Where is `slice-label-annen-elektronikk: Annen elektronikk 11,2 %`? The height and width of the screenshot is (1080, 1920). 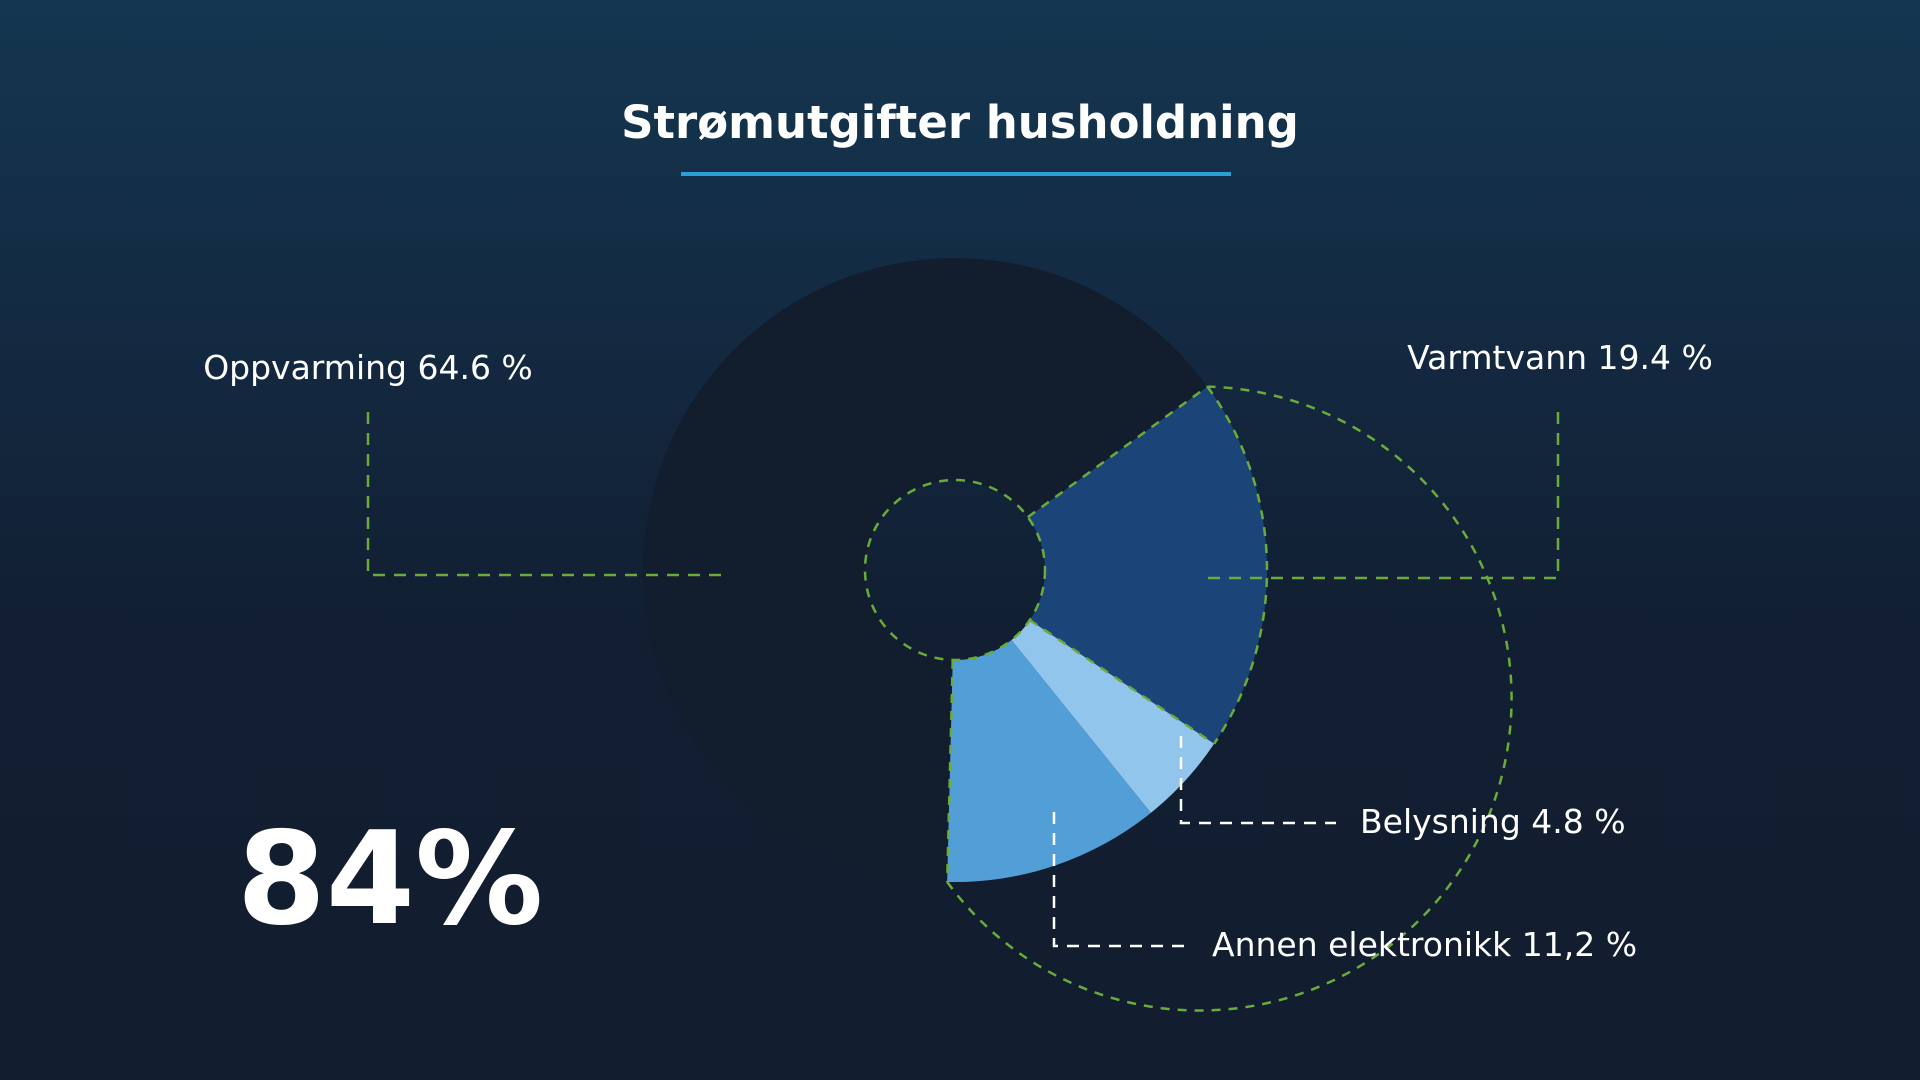
slice-label-annen-elektronikk: Annen elektronikk 11,2 % is located at coordinates (1424, 944).